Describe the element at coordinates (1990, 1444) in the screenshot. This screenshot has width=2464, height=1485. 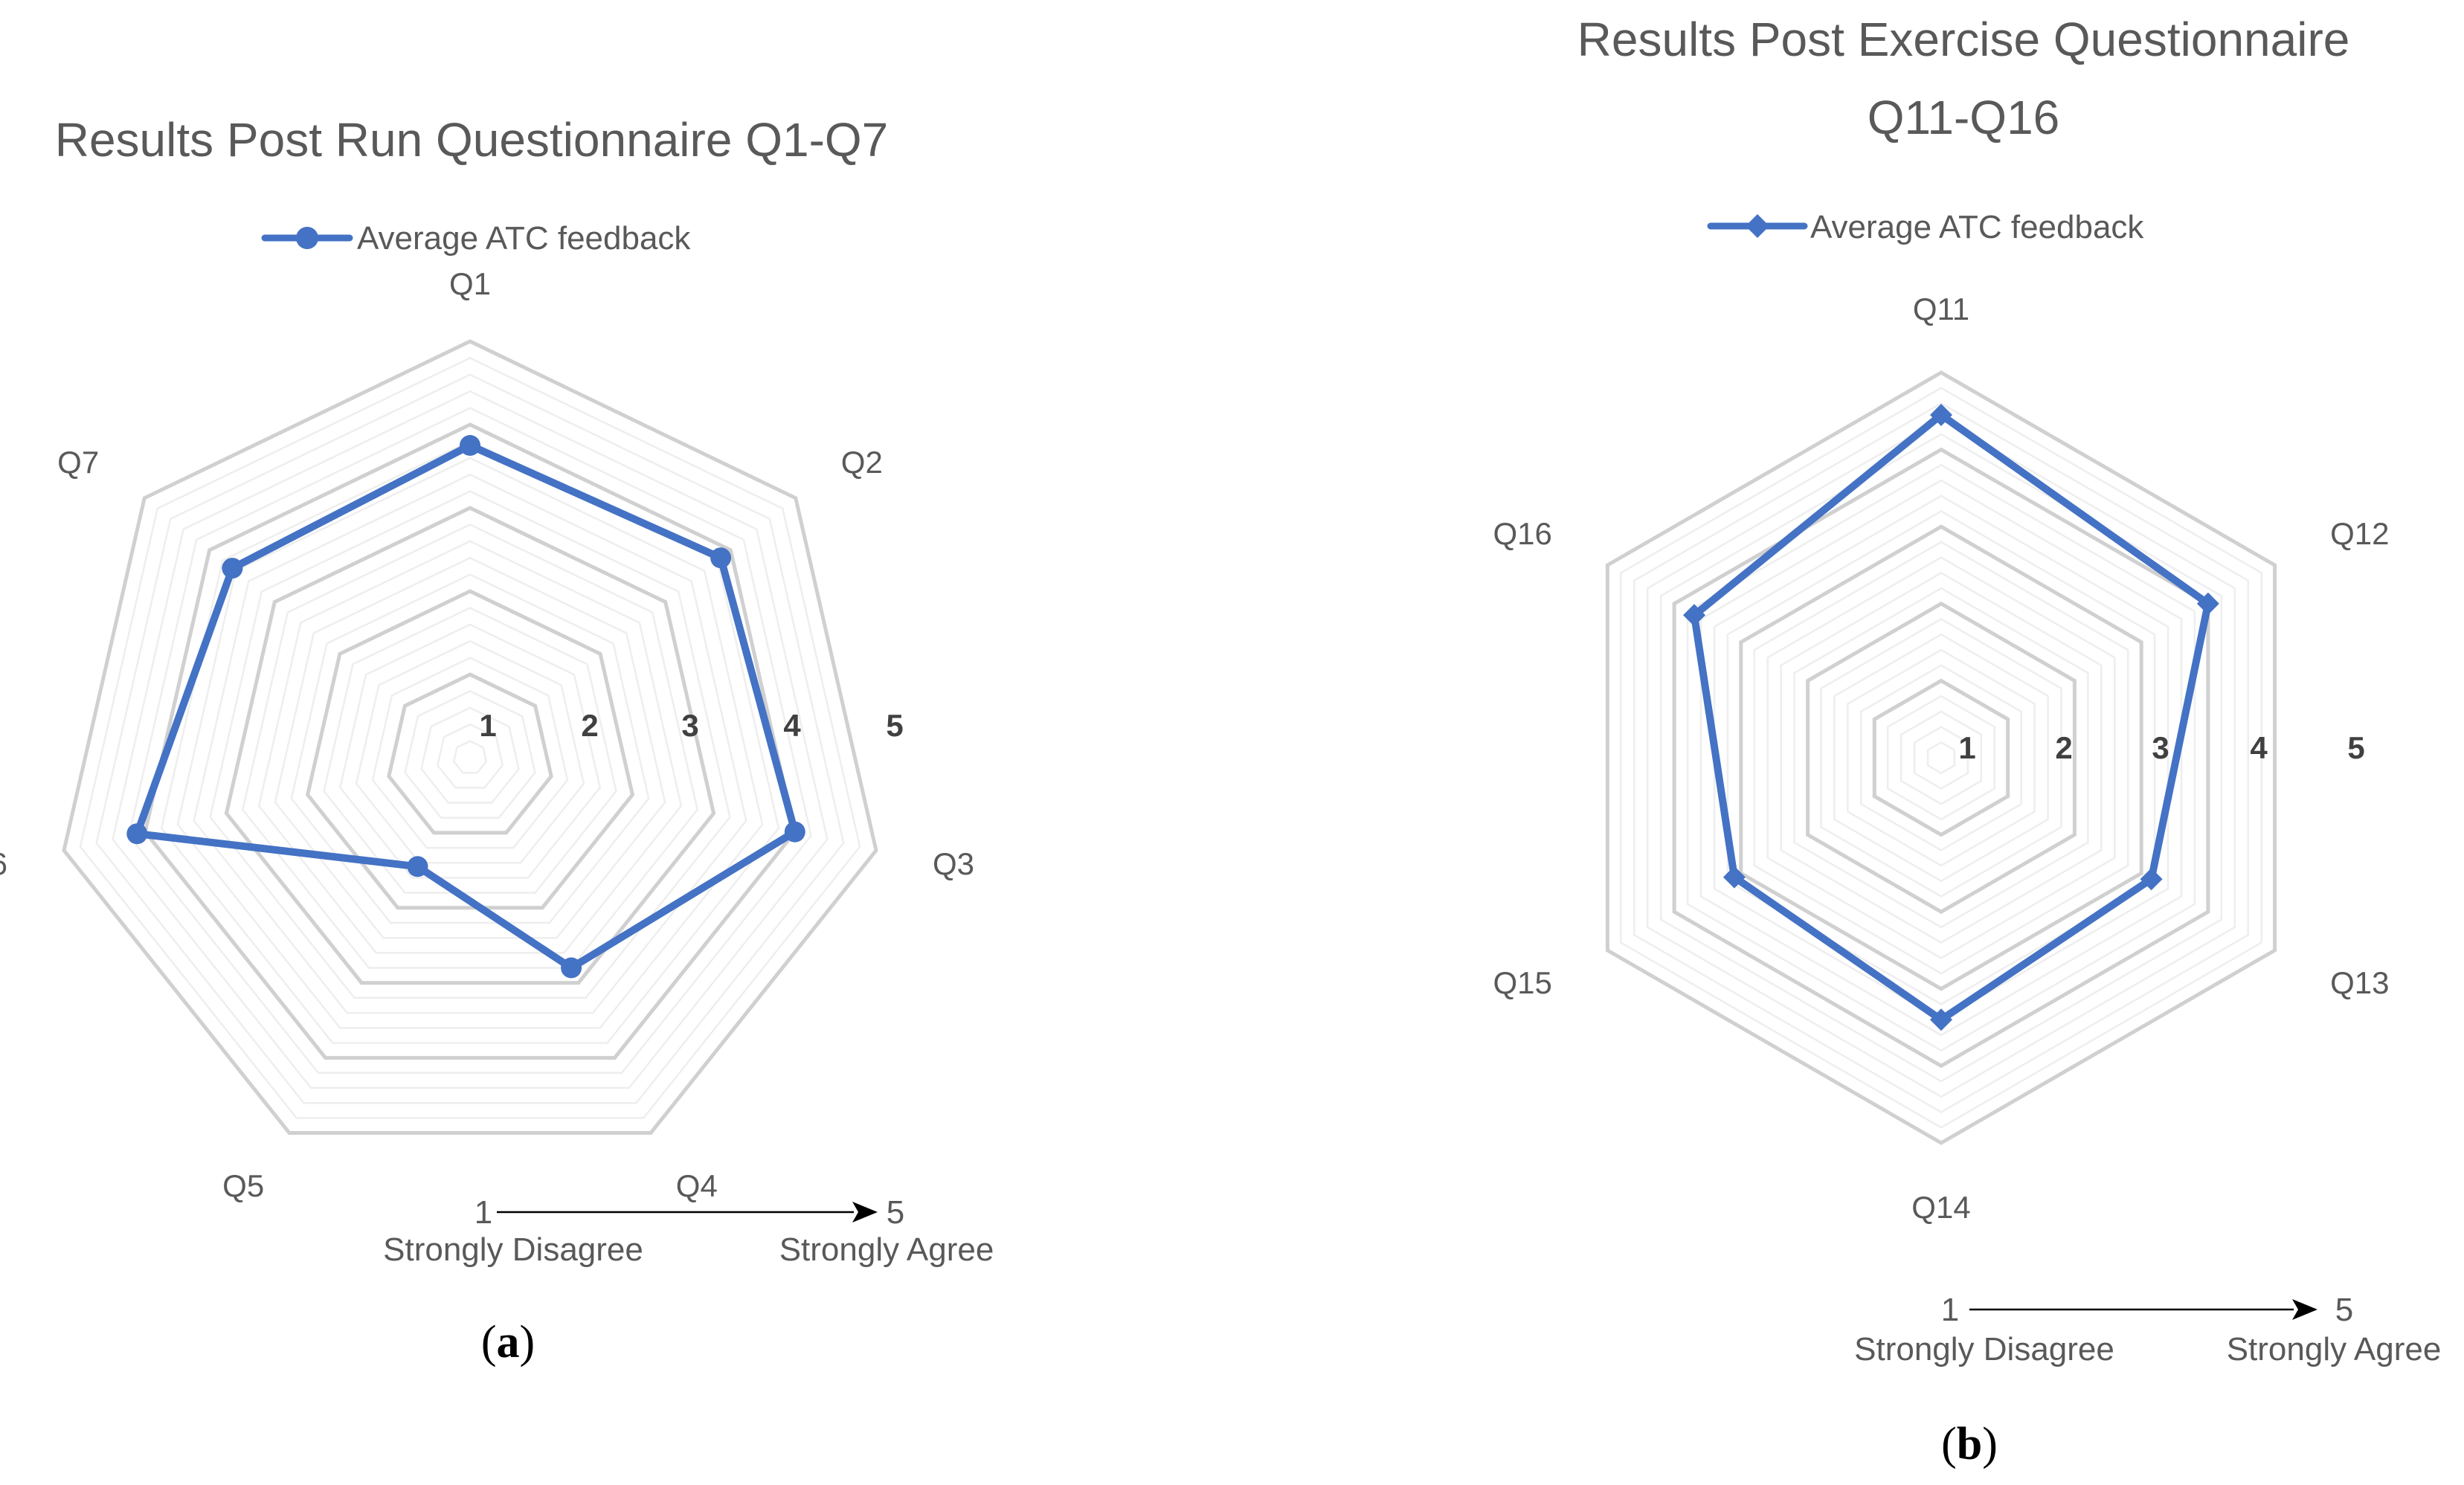
I see `chart-b-panel-close: )` at that location.